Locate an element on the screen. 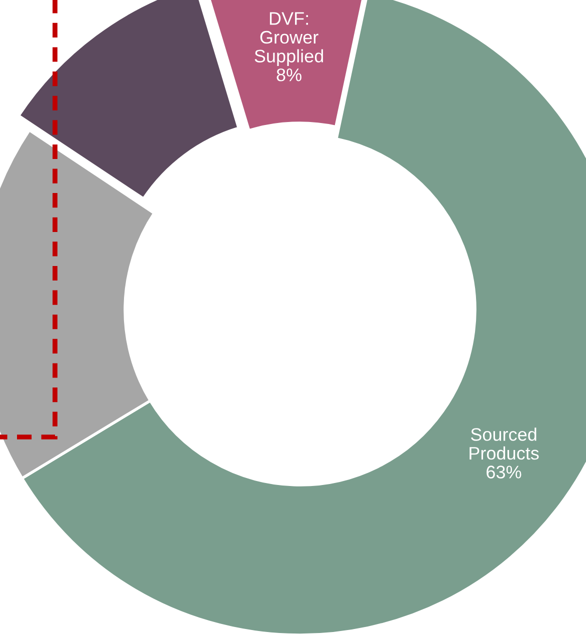 Image resolution: width=586 pixels, height=636 pixels. data-label: 8% is located at coordinates (289, 75).